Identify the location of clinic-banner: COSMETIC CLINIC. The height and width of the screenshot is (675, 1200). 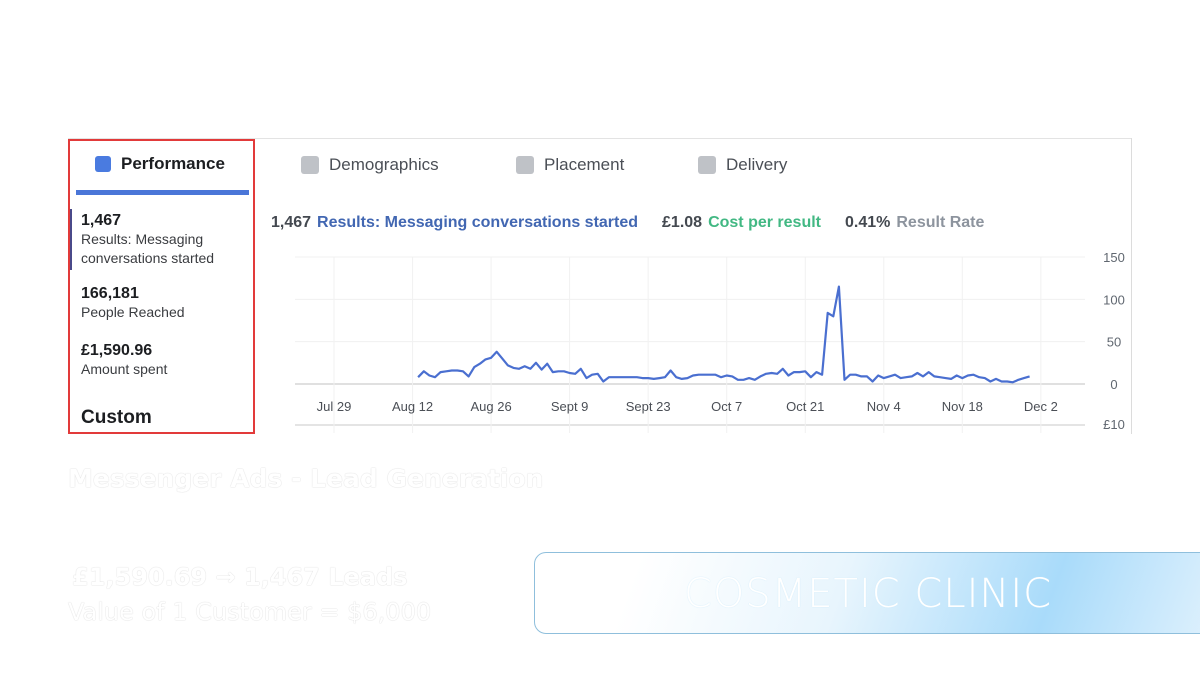
(867, 593).